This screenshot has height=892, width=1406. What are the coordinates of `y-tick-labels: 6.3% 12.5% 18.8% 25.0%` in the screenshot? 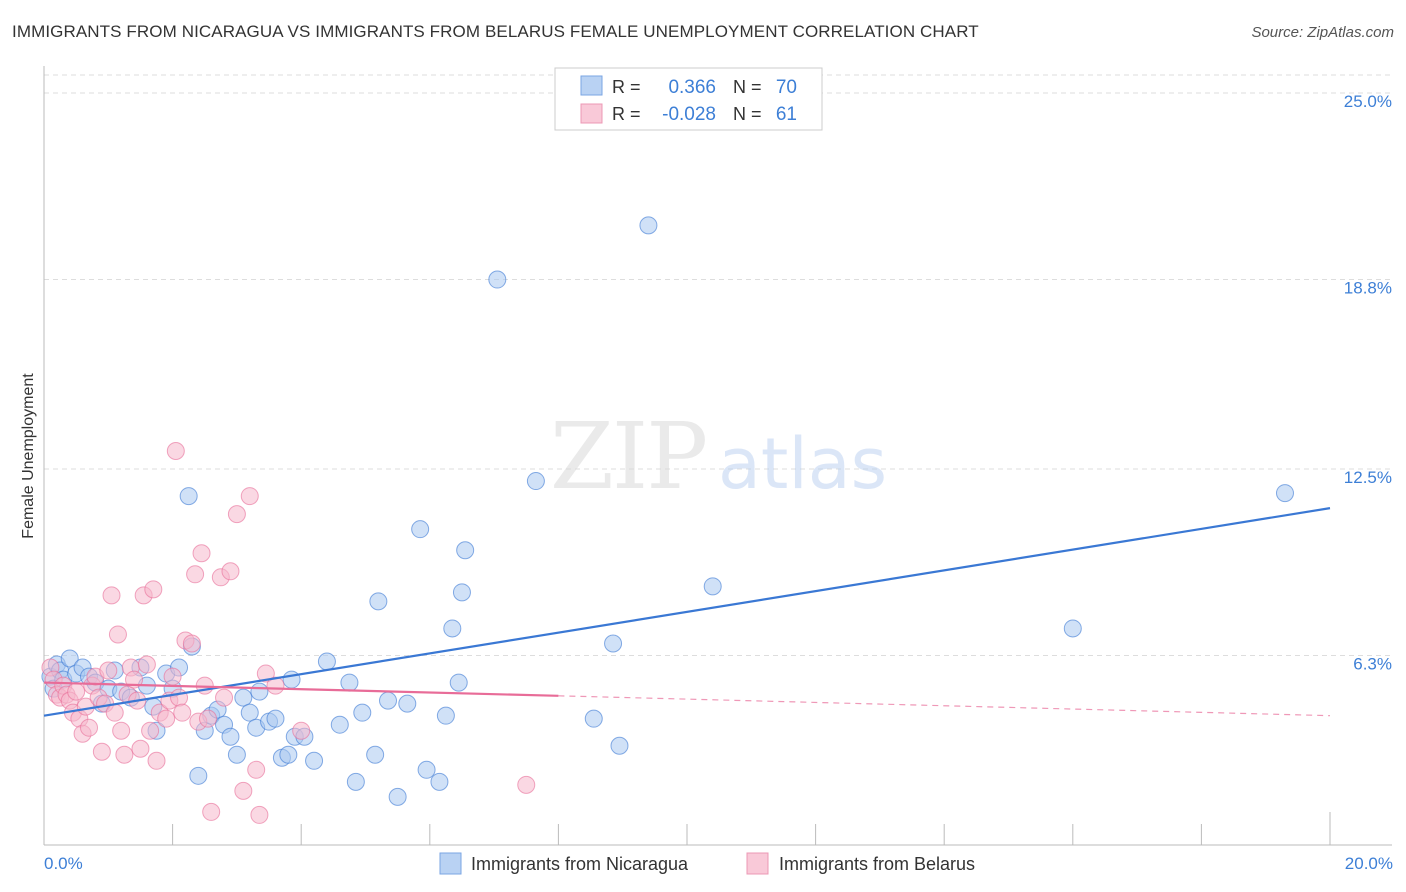 It's located at (1368, 382).